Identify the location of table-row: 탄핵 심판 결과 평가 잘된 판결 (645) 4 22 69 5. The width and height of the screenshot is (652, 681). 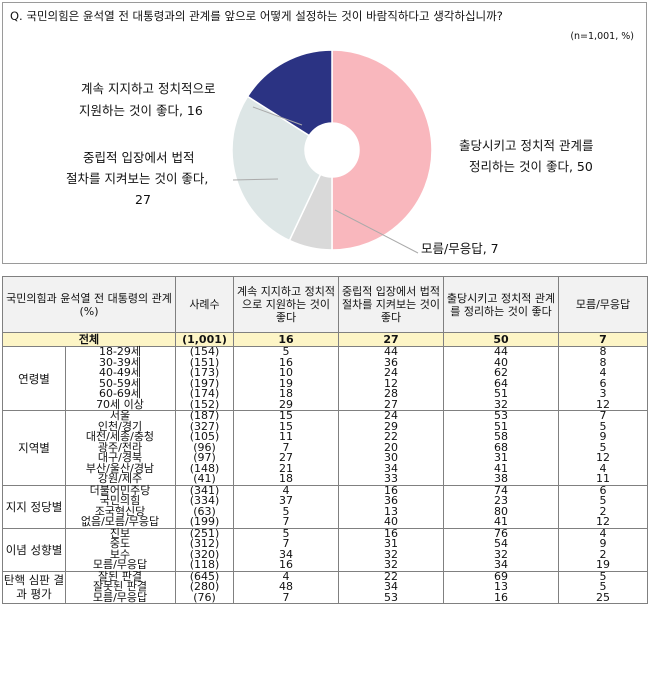
(325, 586).